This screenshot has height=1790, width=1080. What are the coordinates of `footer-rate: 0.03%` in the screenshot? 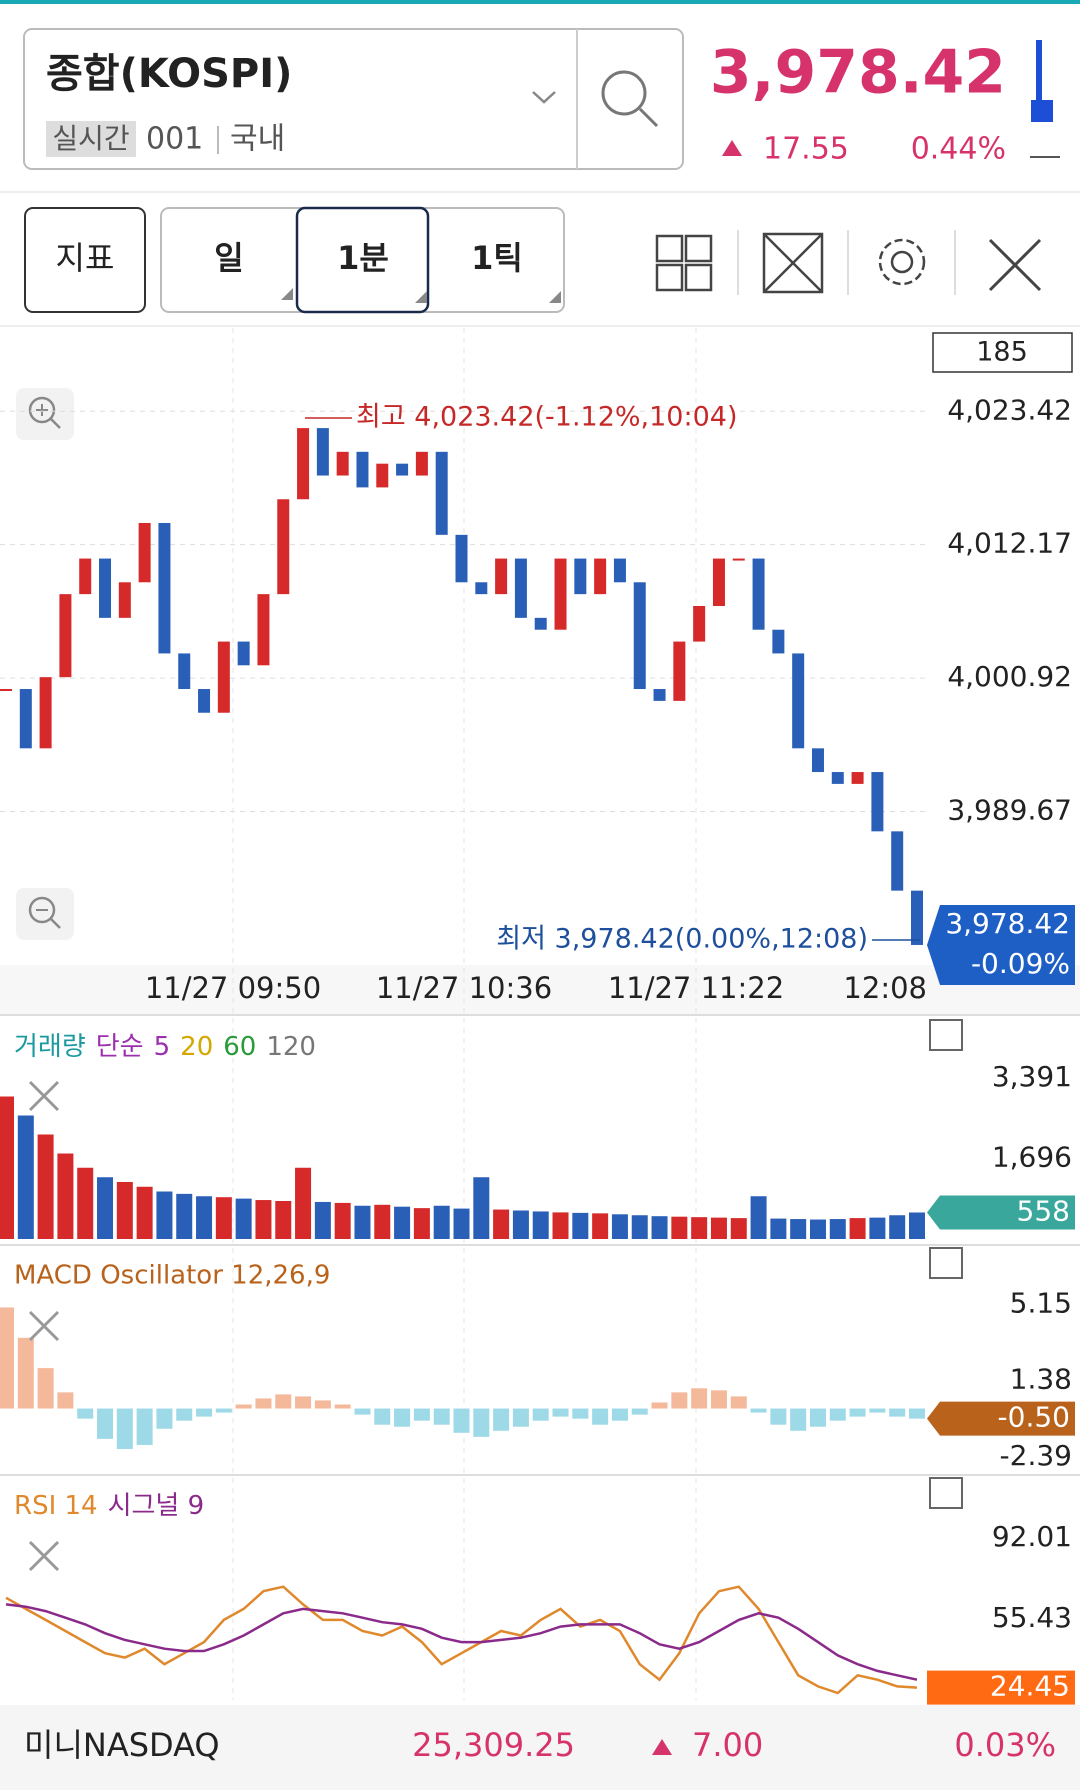 It's located at (1005, 1745).